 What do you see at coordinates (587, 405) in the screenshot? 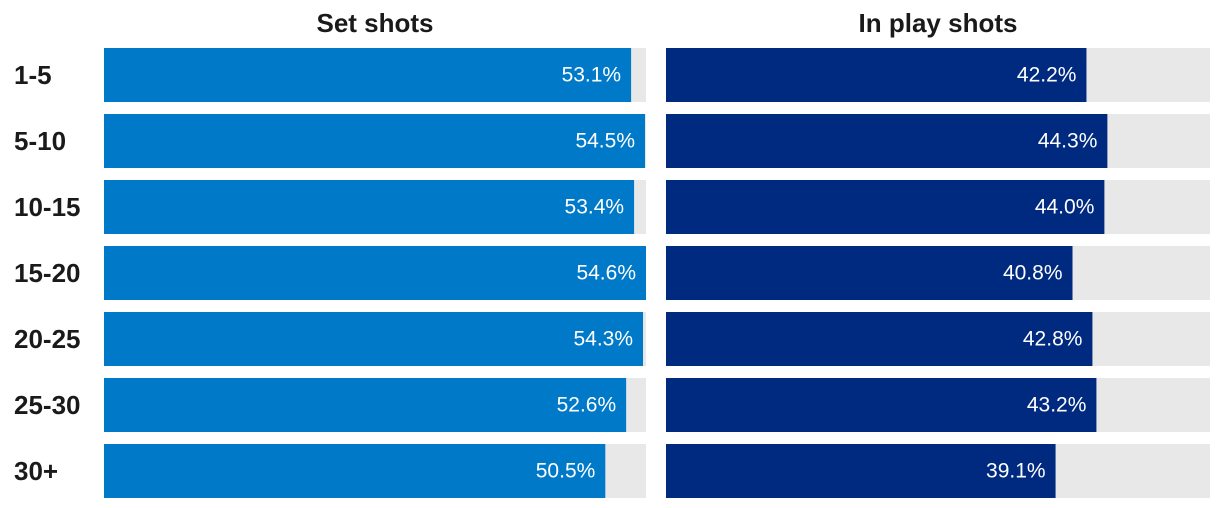
I see `data-label: 52.6%` at bounding box center [587, 405].